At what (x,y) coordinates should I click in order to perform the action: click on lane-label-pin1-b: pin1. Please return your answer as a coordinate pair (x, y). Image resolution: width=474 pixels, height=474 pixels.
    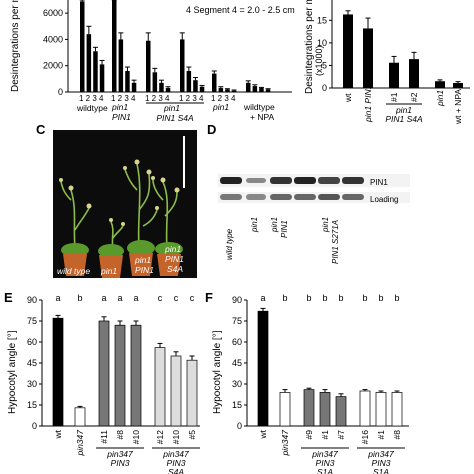
    Looking at the image, I should click on (274, 225).